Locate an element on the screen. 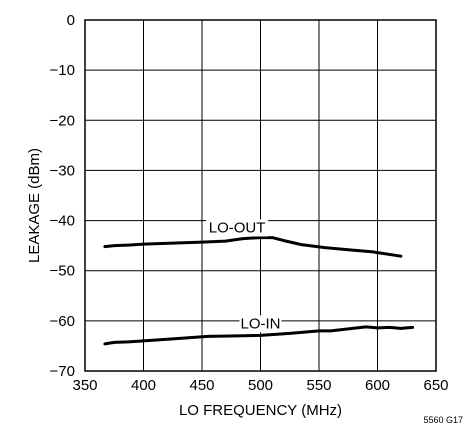 Image resolution: width=466 pixels, height=426 pixels. series-line-lo-in is located at coordinates (259, 335).